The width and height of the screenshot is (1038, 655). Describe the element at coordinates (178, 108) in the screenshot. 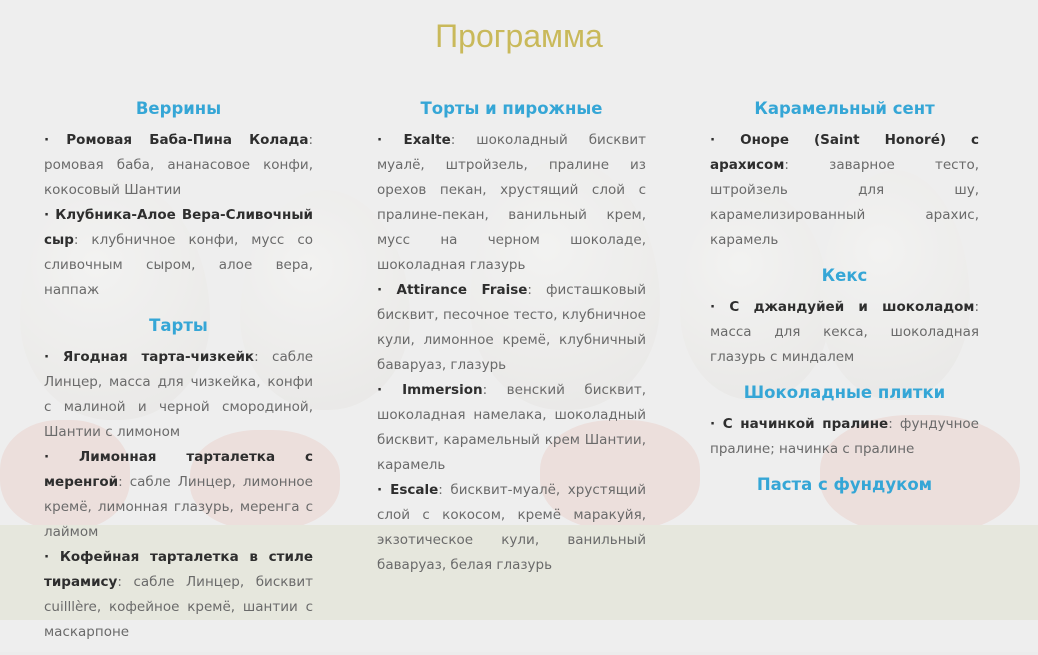

I see `section-heading: Веррины` at that location.